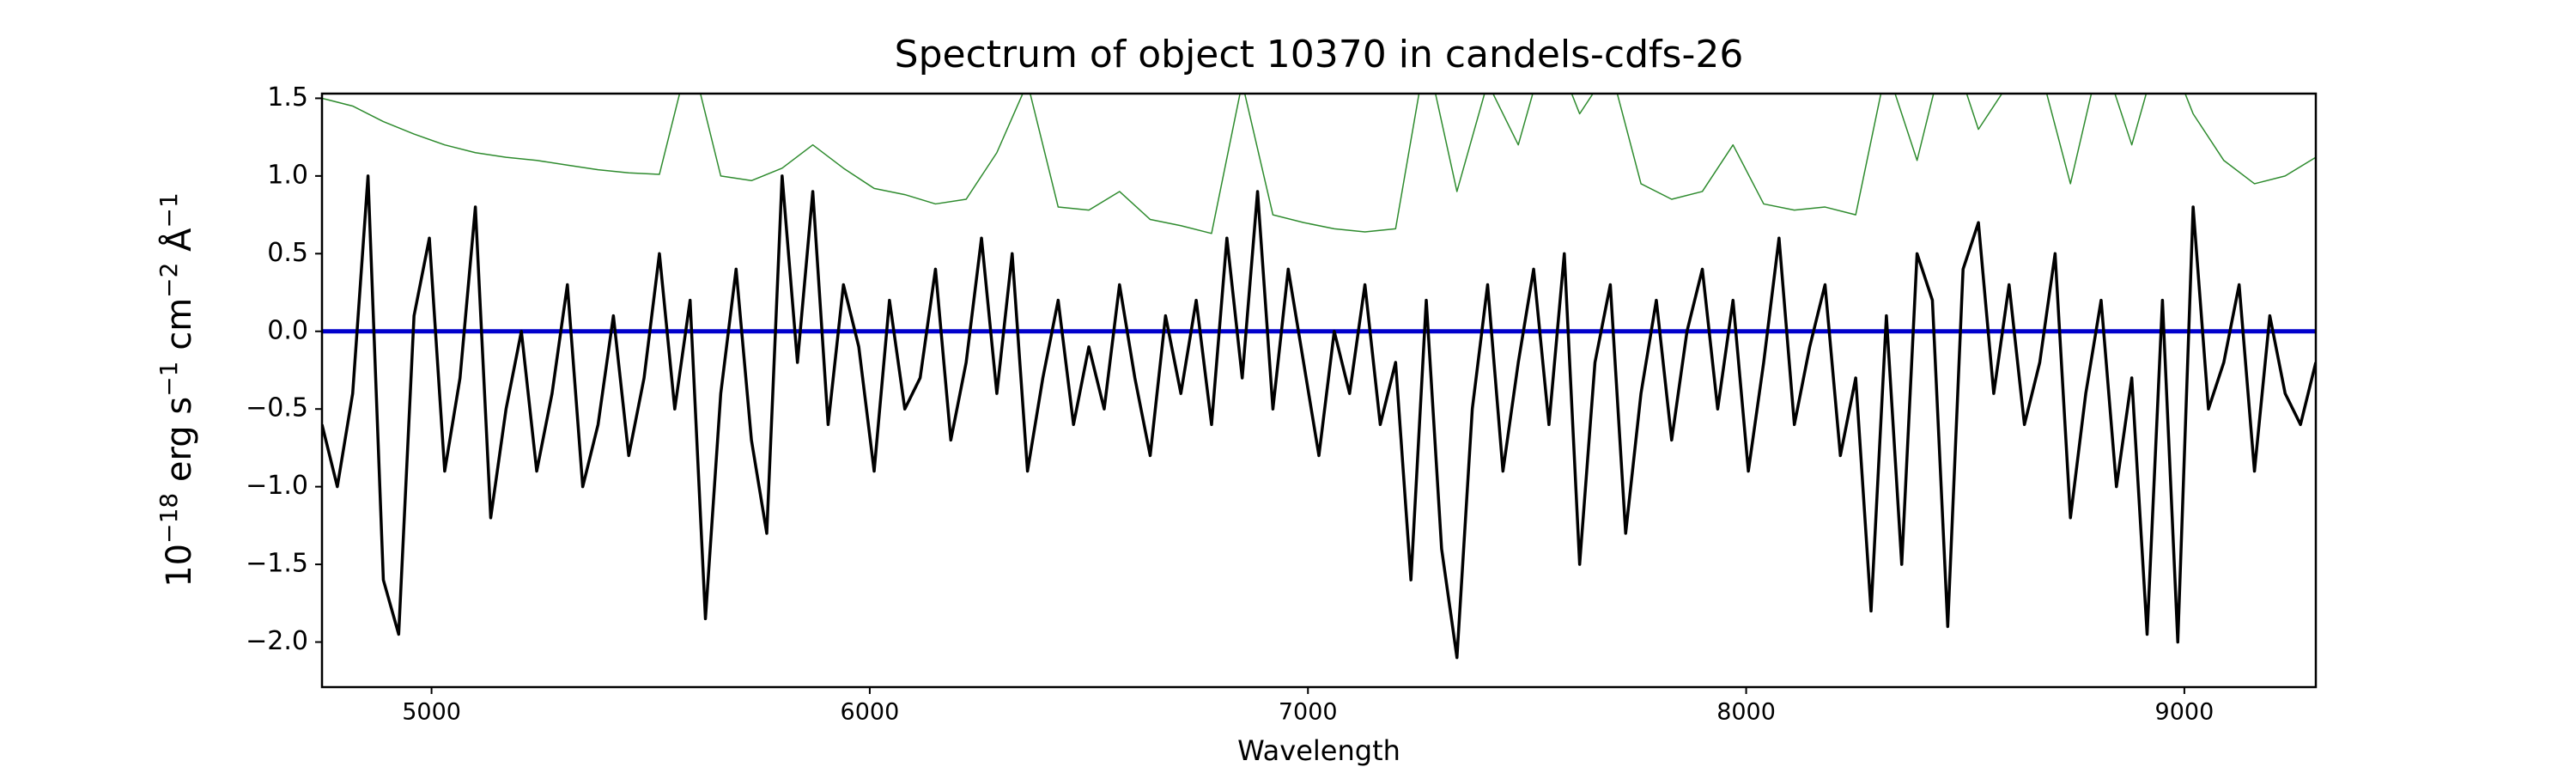 The image size is (2576, 773). What do you see at coordinates (178, 245) in the screenshot?
I see `y-label-text: Å` at bounding box center [178, 245].